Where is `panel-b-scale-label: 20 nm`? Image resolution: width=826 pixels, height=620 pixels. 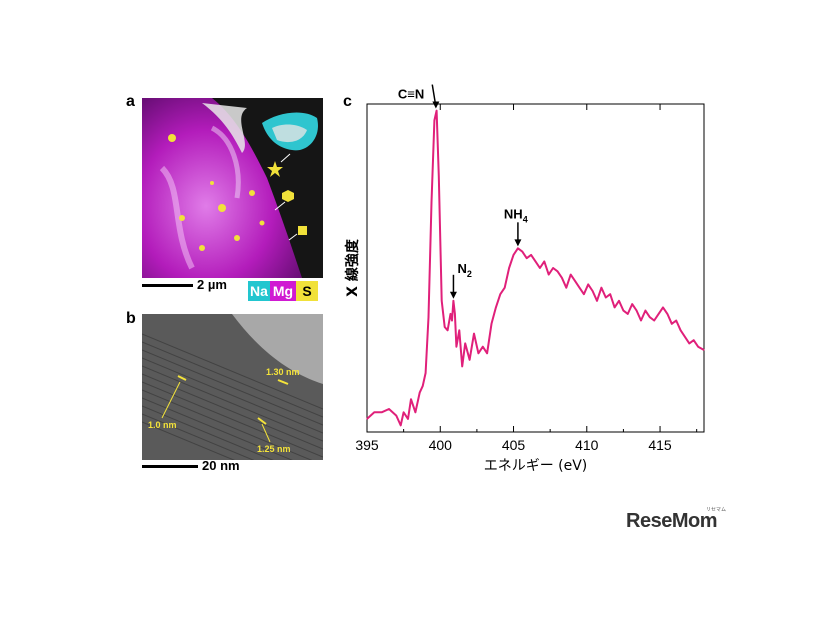 panel-b-scale-label: 20 nm is located at coordinates (221, 465).